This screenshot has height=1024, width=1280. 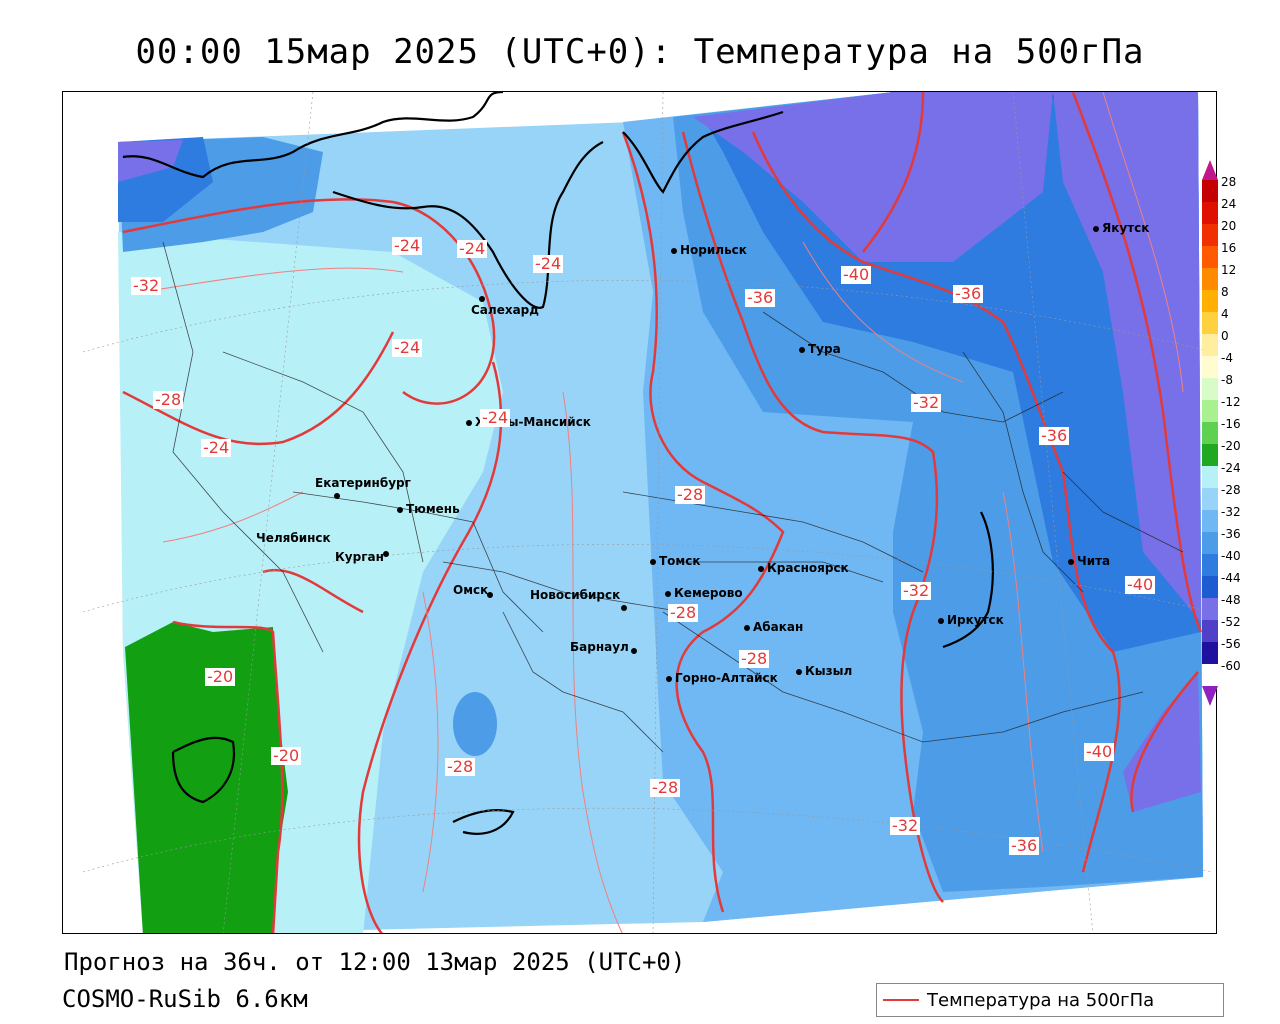 I want to click on city-novosibirsk: Новосибирск, so click(x=575, y=595).